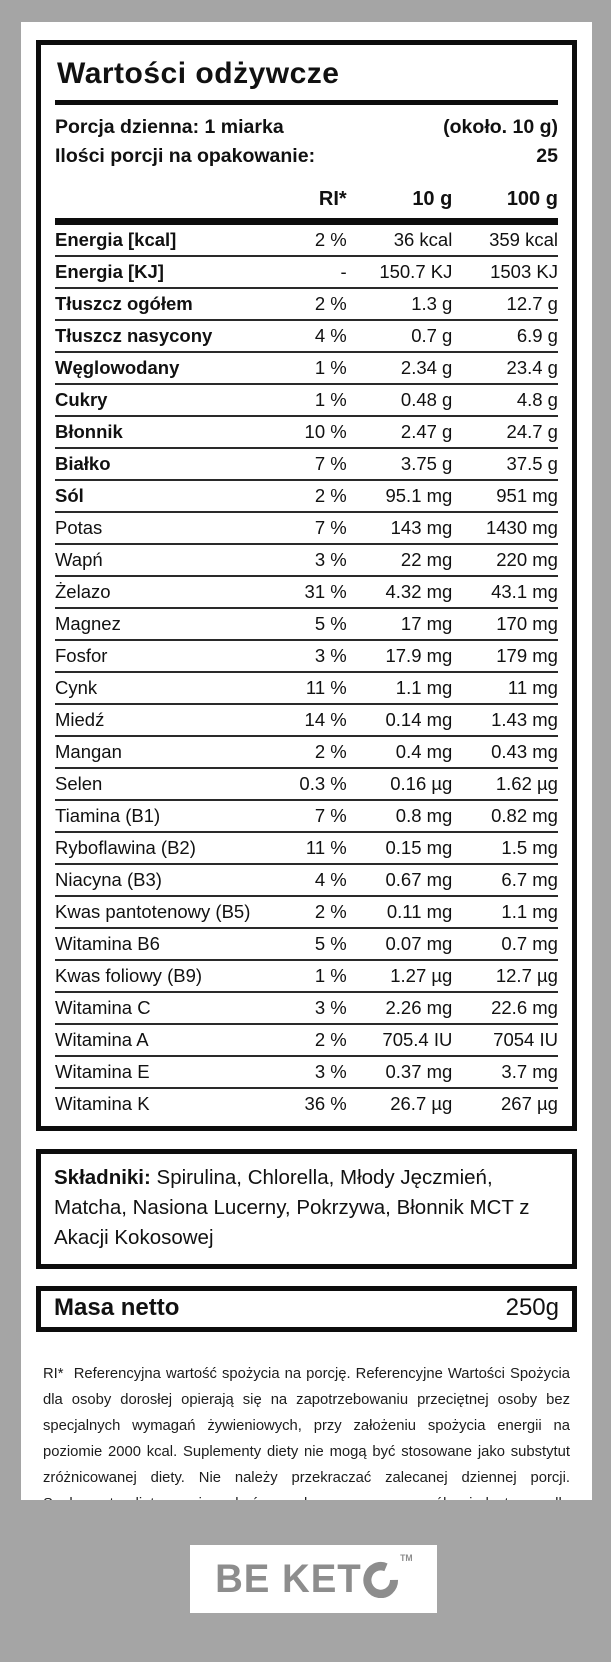 This screenshot has height=1662, width=611. I want to click on nutrient-per-10g: 17 mg, so click(426, 623).